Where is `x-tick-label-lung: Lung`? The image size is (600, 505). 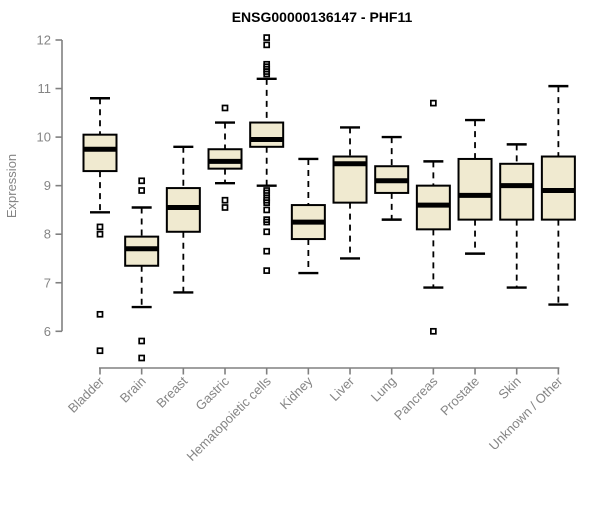 x-tick-label-lung: Lung is located at coordinates (383, 389).